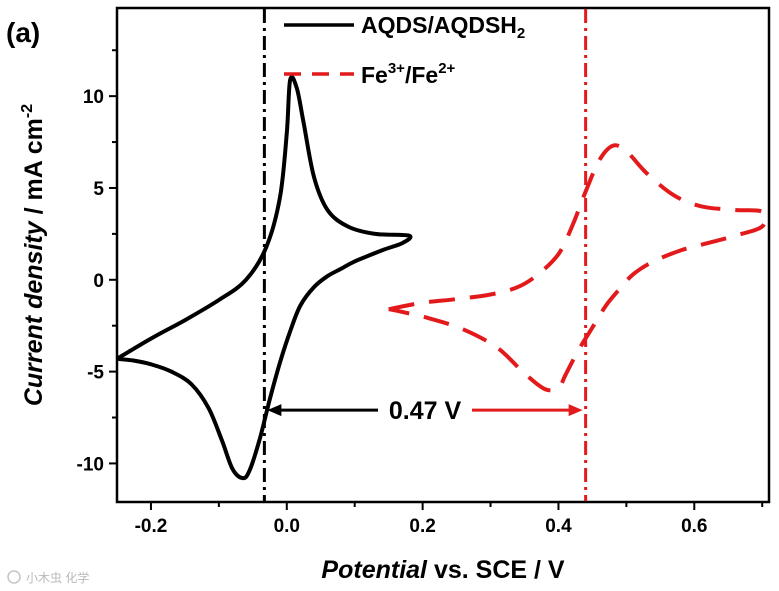  Describe the element at coordinates (33, 255) in the screenshot. I see `y-axis-title: Current density / mA cm-2` at that location.